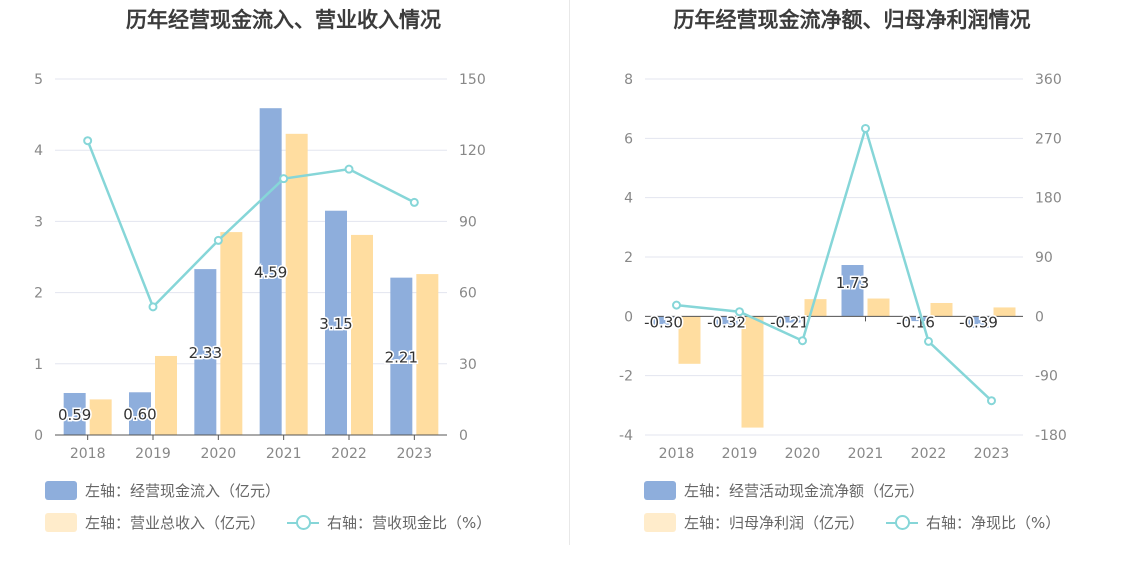 The image size is (1134, 582). I want to click on left-chart-title: 历年经营现金流入、营业收入情况, so click(283, 20).